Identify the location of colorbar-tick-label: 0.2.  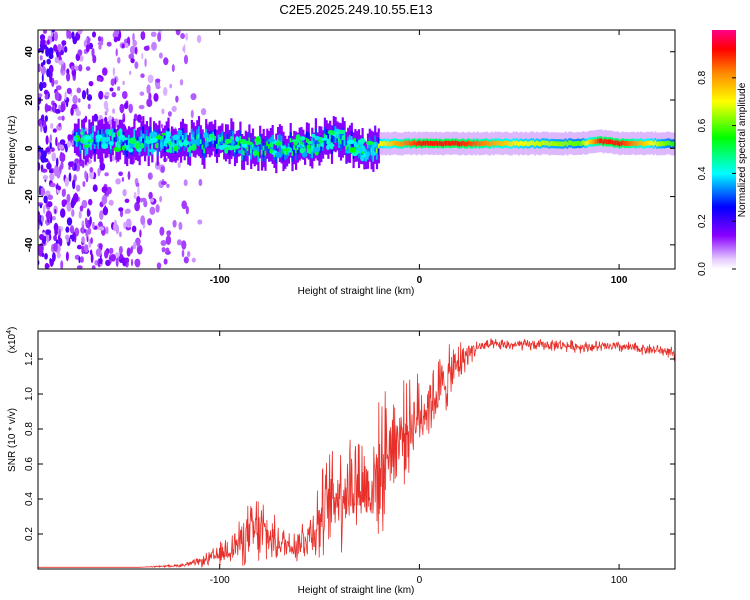
(702, 221).